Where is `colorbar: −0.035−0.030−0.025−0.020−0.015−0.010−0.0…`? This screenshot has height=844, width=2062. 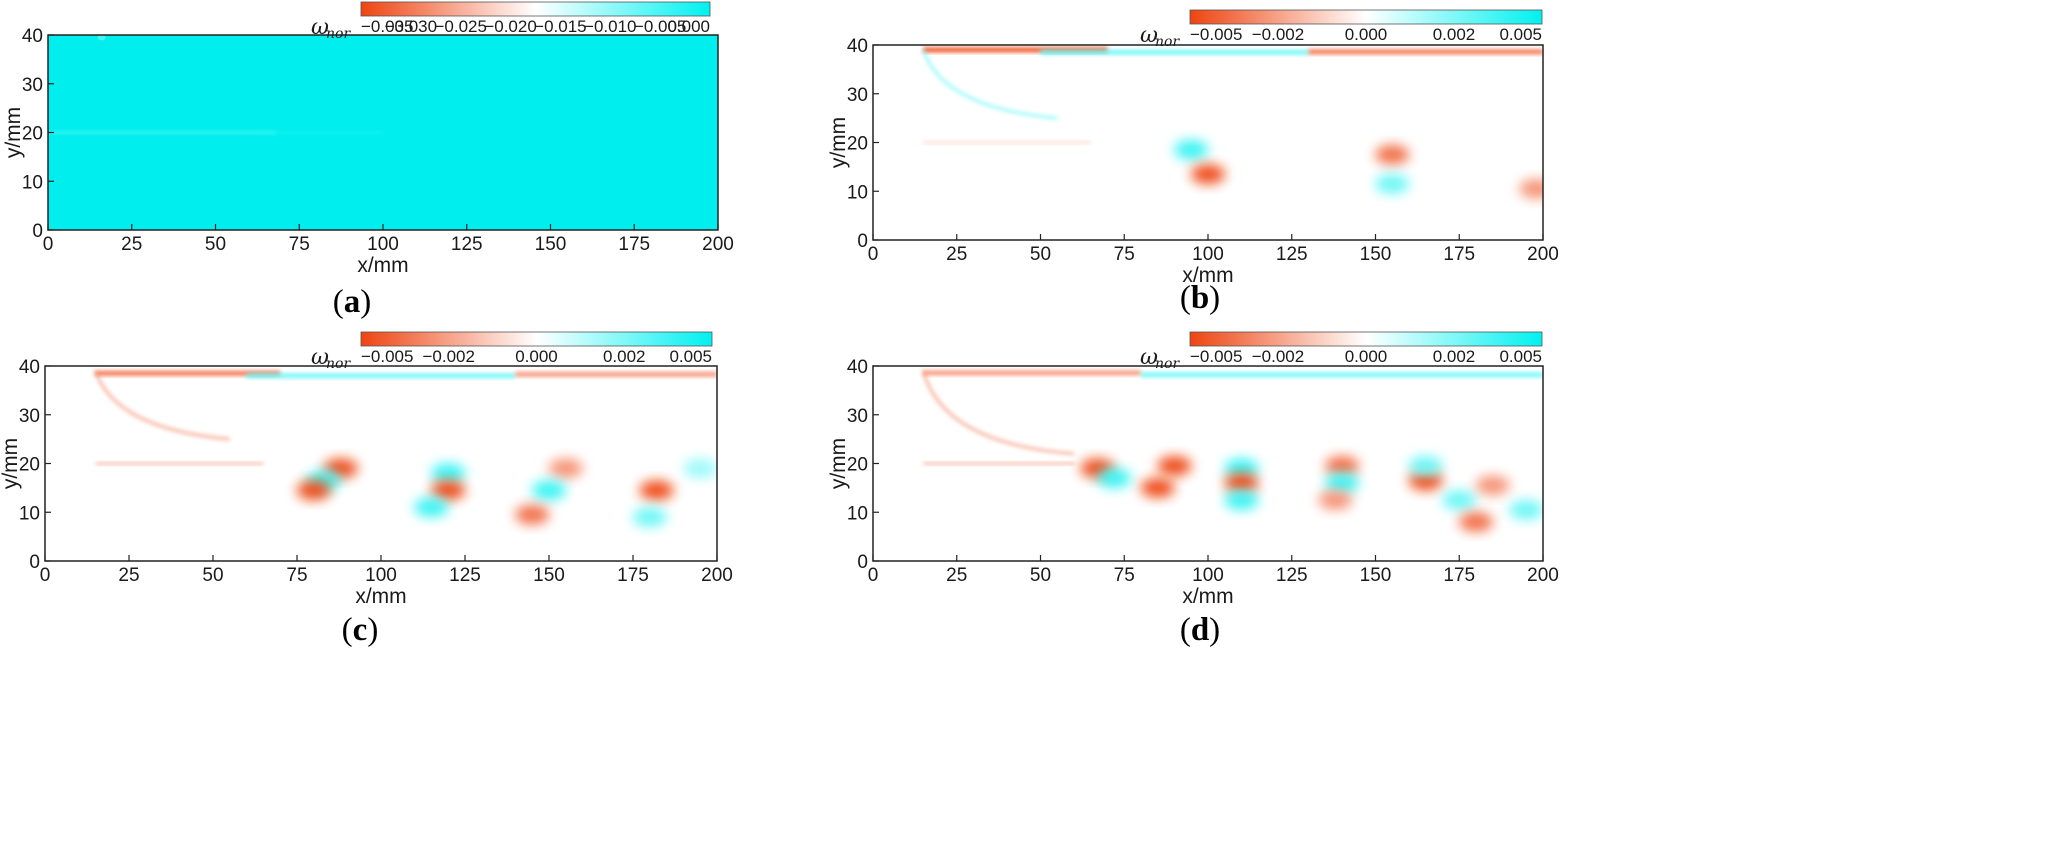 colorbar: −0.035−0.030−0.025−0.020−0.015−0.010−0.0… is located at coordinates (511, 21).